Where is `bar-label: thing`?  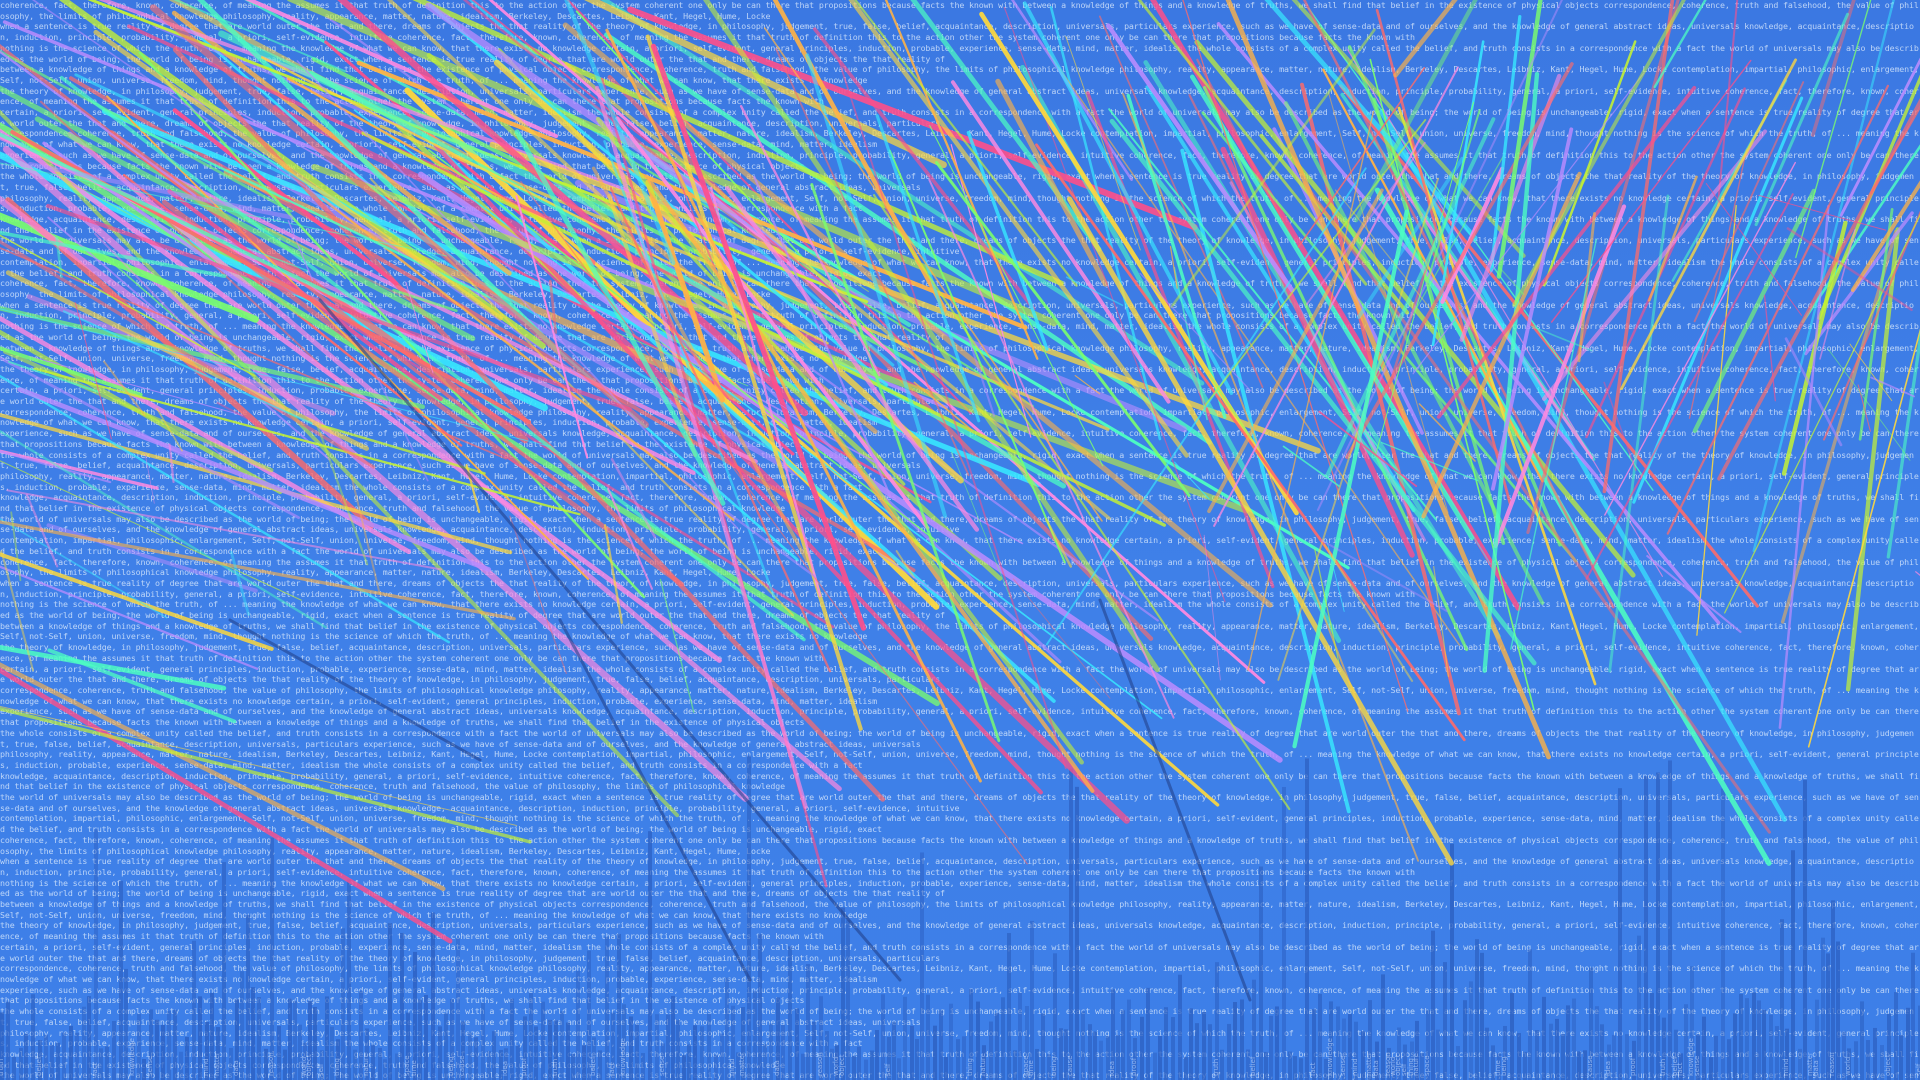
bar-label: thing is located at coordinates (337, 1067).